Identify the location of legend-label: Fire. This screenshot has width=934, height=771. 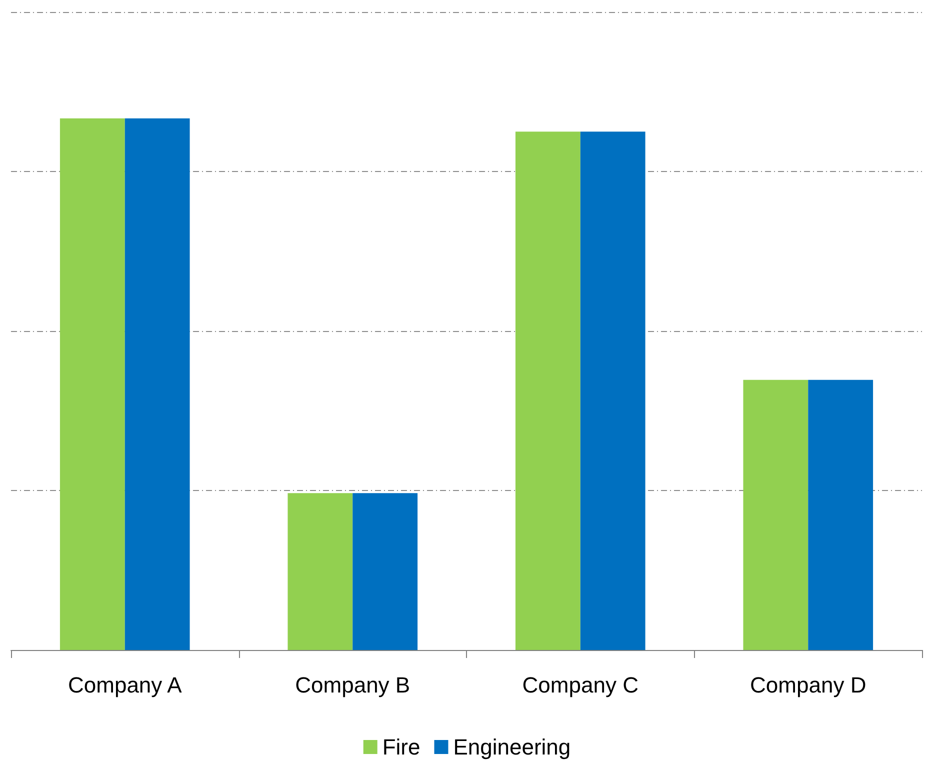
(401, 747).